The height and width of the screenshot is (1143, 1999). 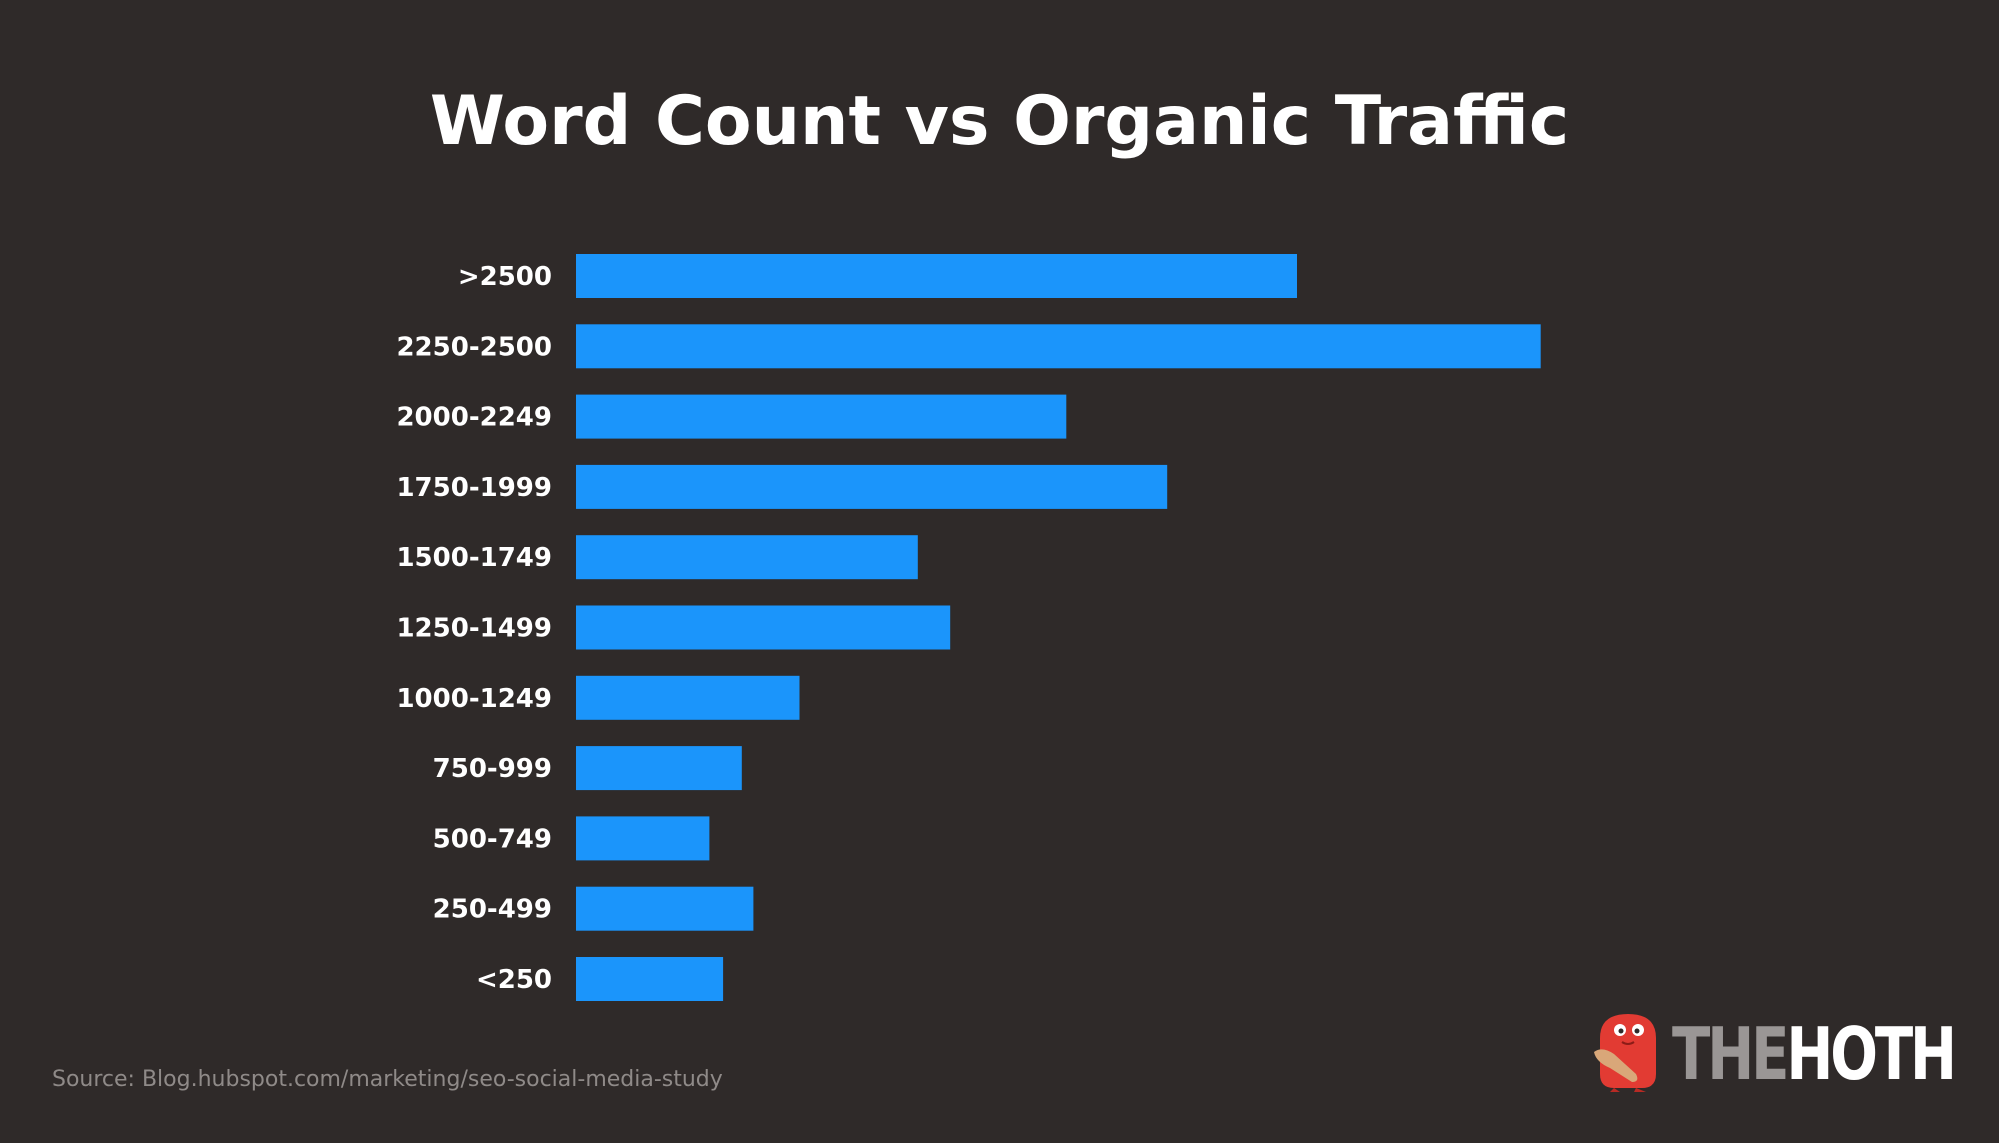 I want to click on logo-text-the: THE, so click(x=1730, y=1054).